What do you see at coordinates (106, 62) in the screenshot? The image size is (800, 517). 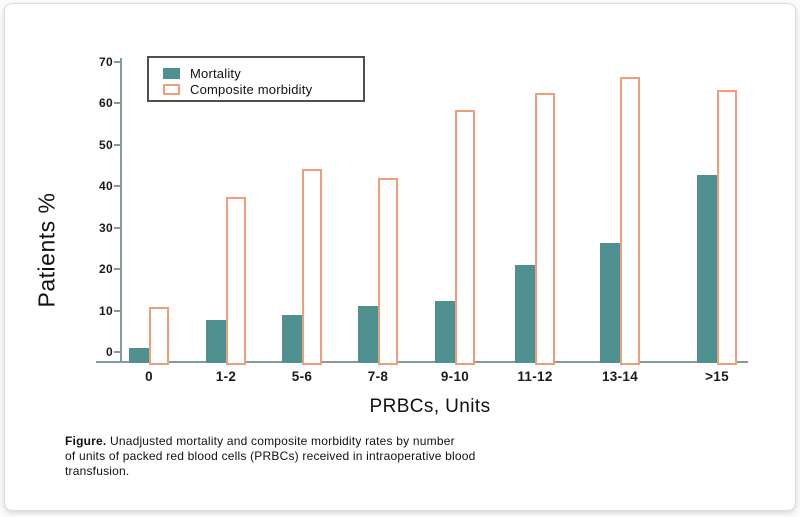 I see `y-tick-label: 70` at bounding box center [106, 62].